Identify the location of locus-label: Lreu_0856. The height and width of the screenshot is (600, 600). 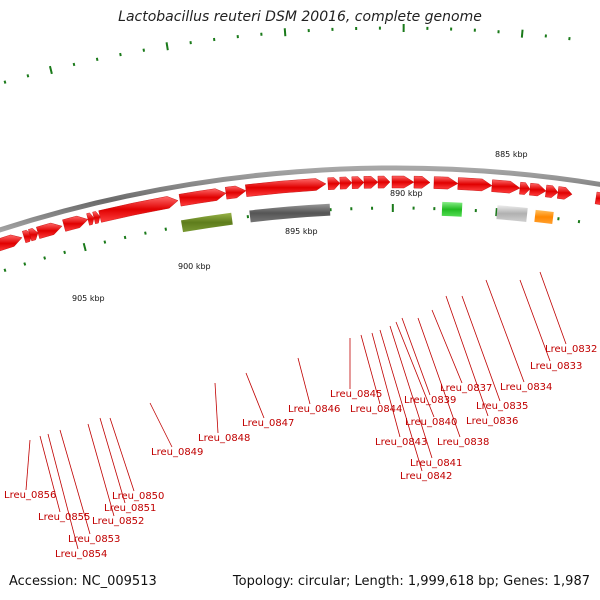
(30, 495).